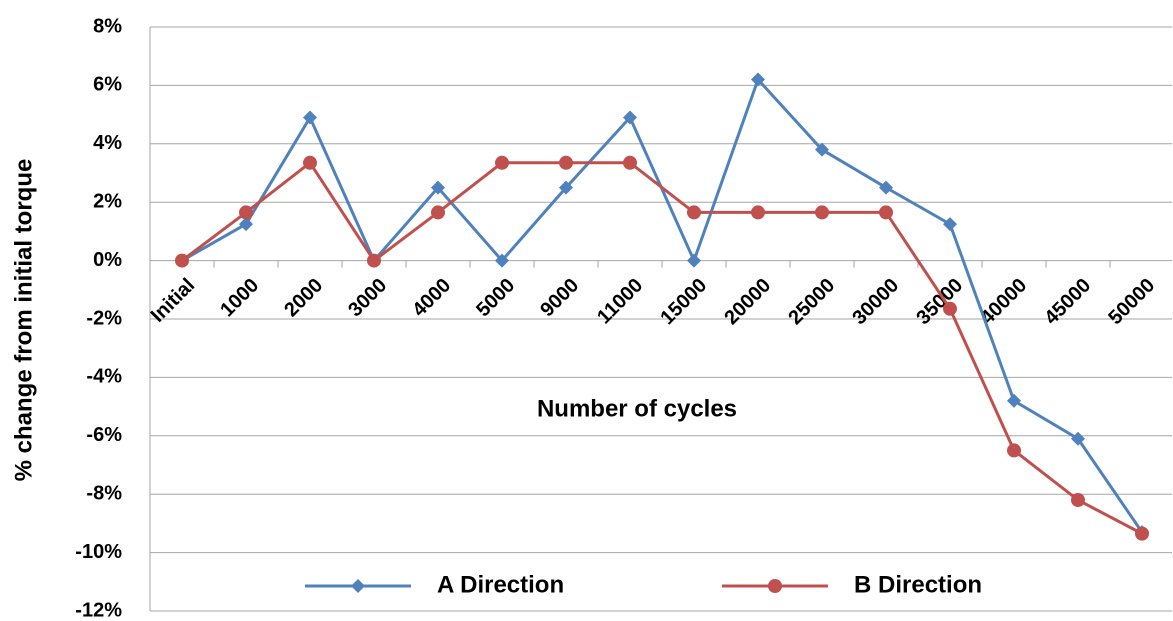 The image size is (1173, 621). What do you see at coordinates (811, 301) in the screenshot?
I see `x-tick-label: 25000` at bounding box center [811, 301].